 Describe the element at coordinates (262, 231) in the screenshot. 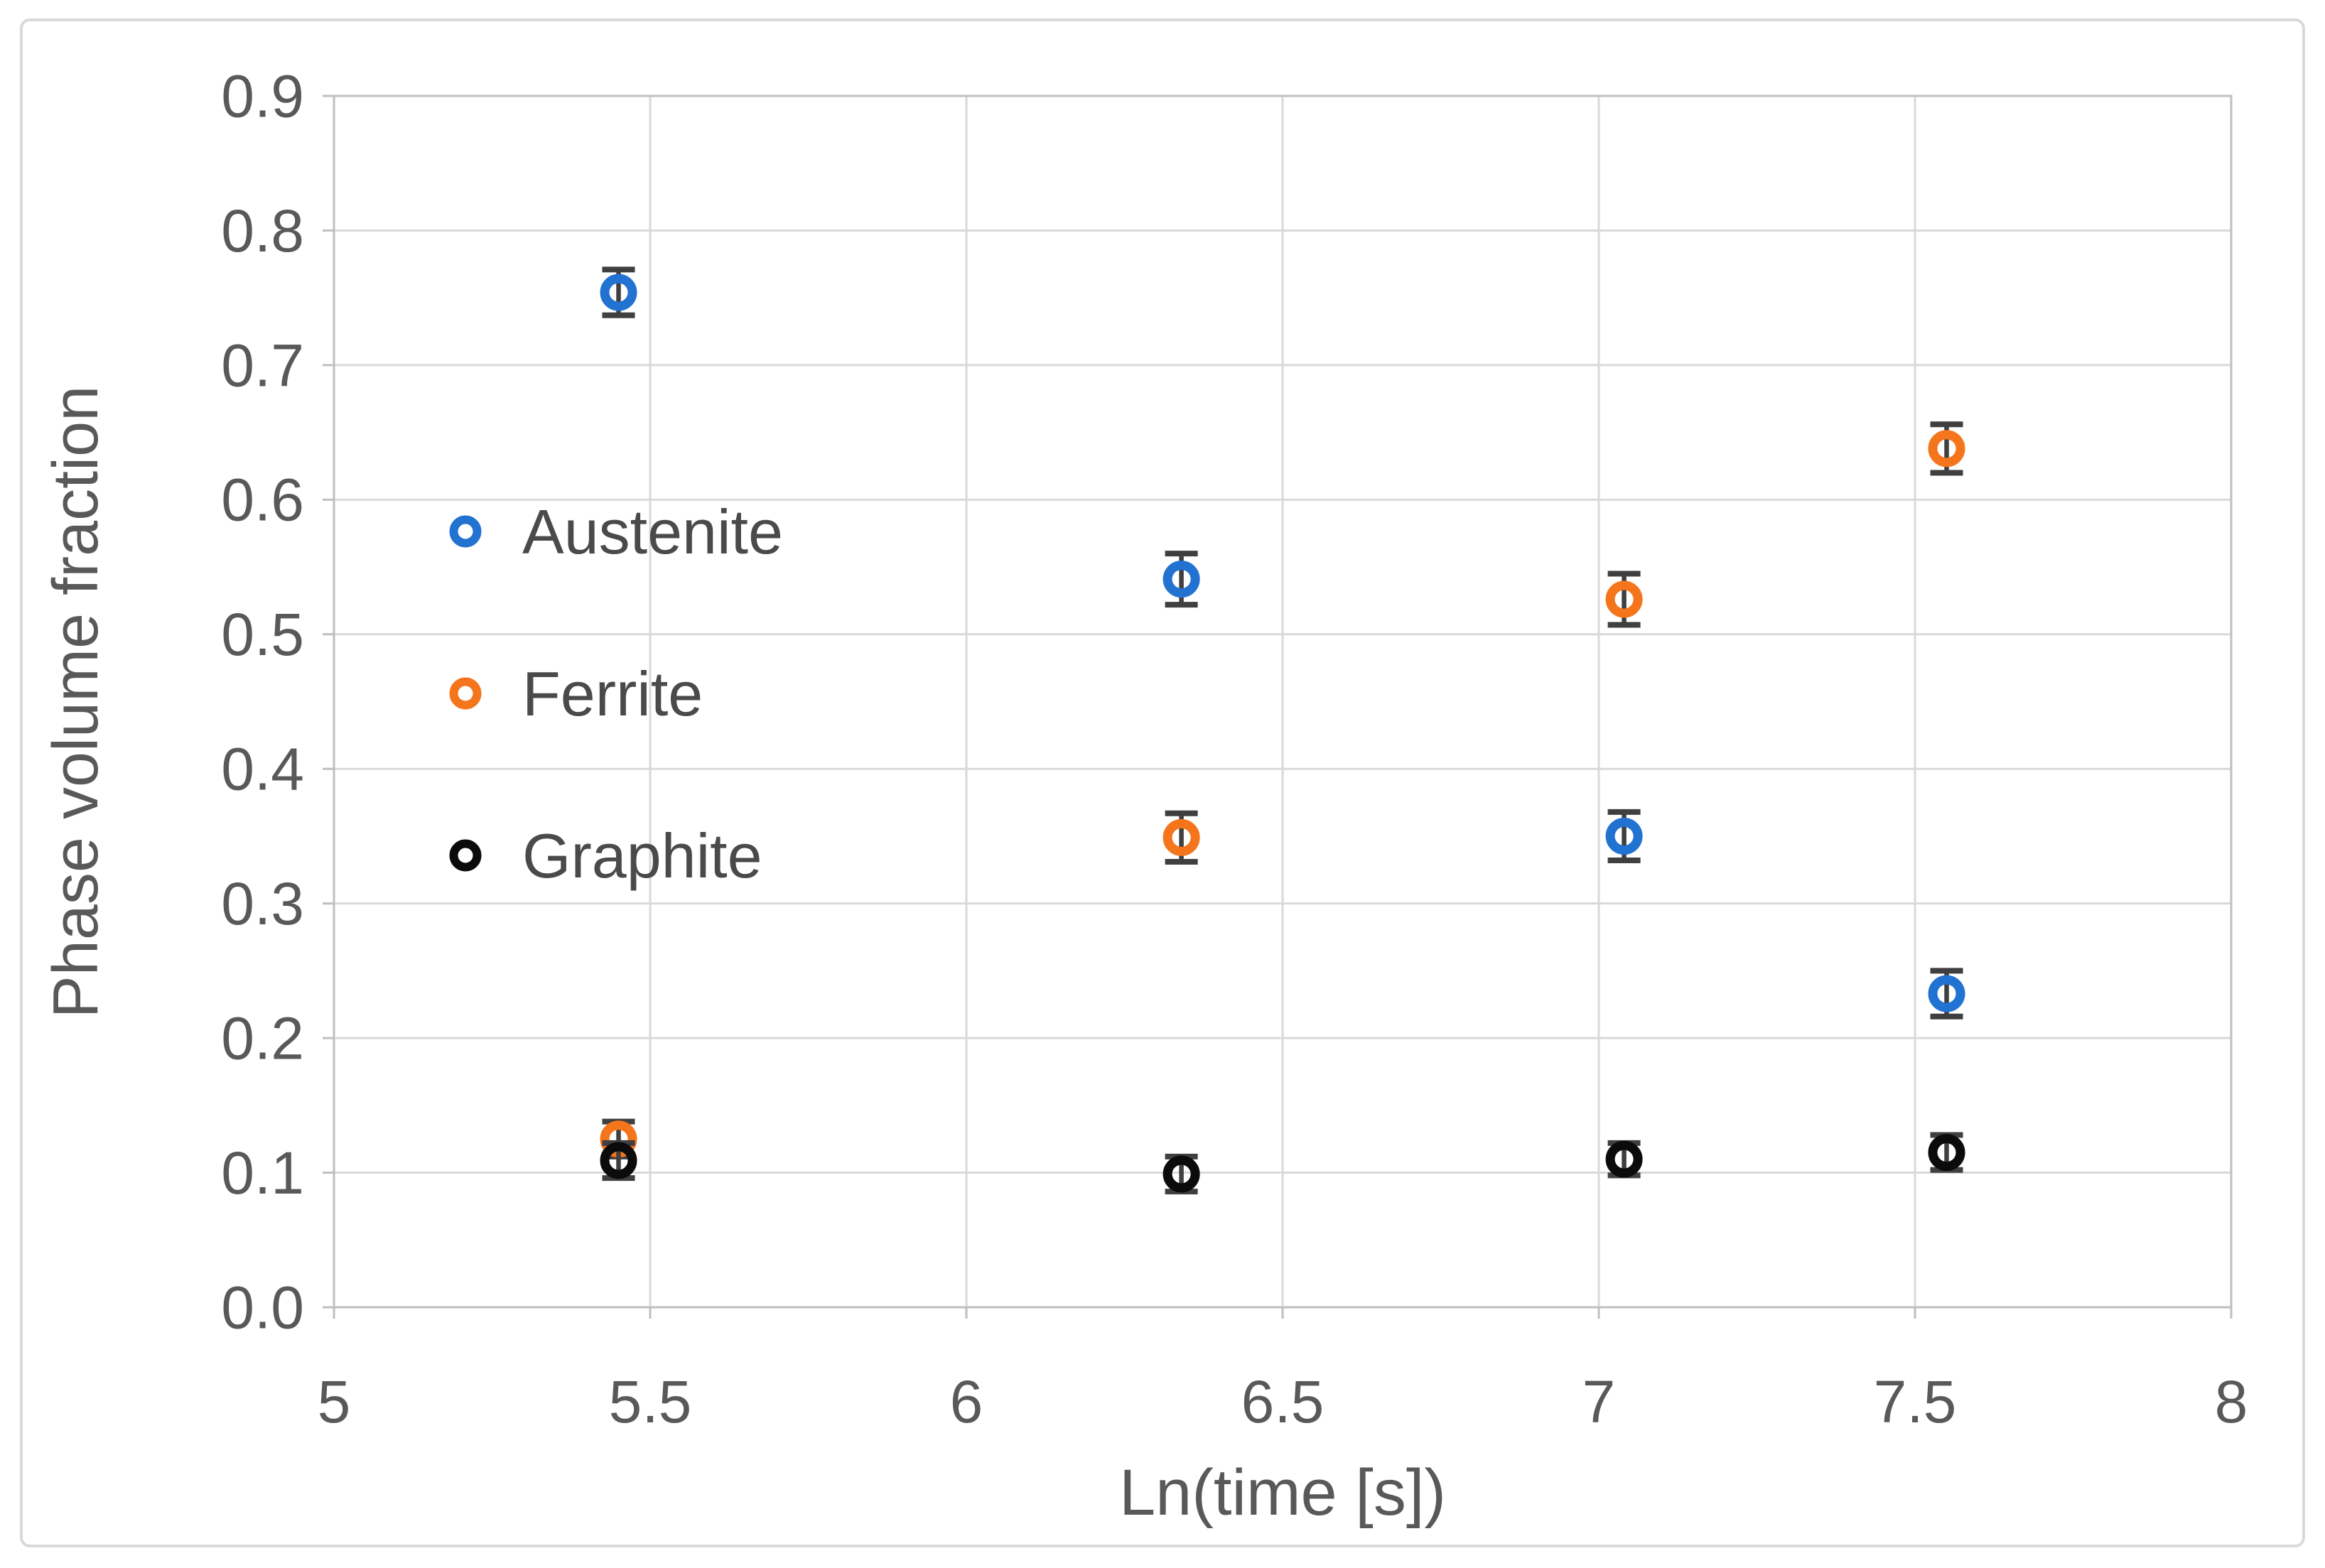

I see `y-tick-label: 0.8` at that location.